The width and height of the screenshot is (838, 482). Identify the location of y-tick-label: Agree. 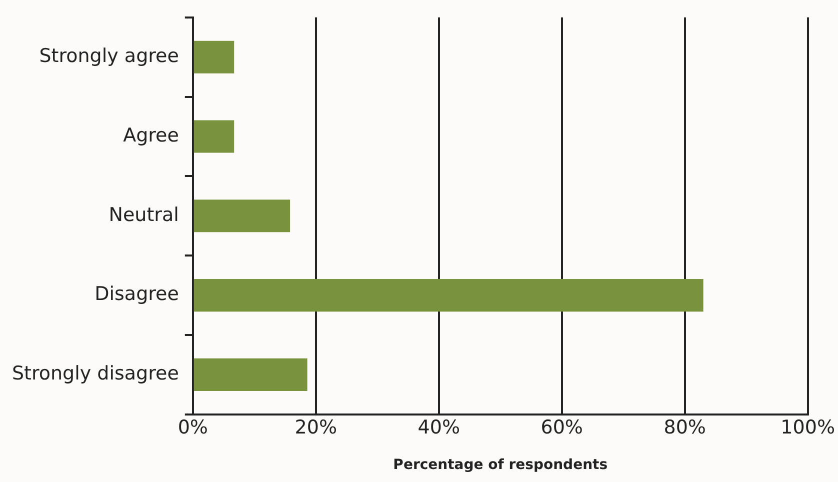
(151, 135).